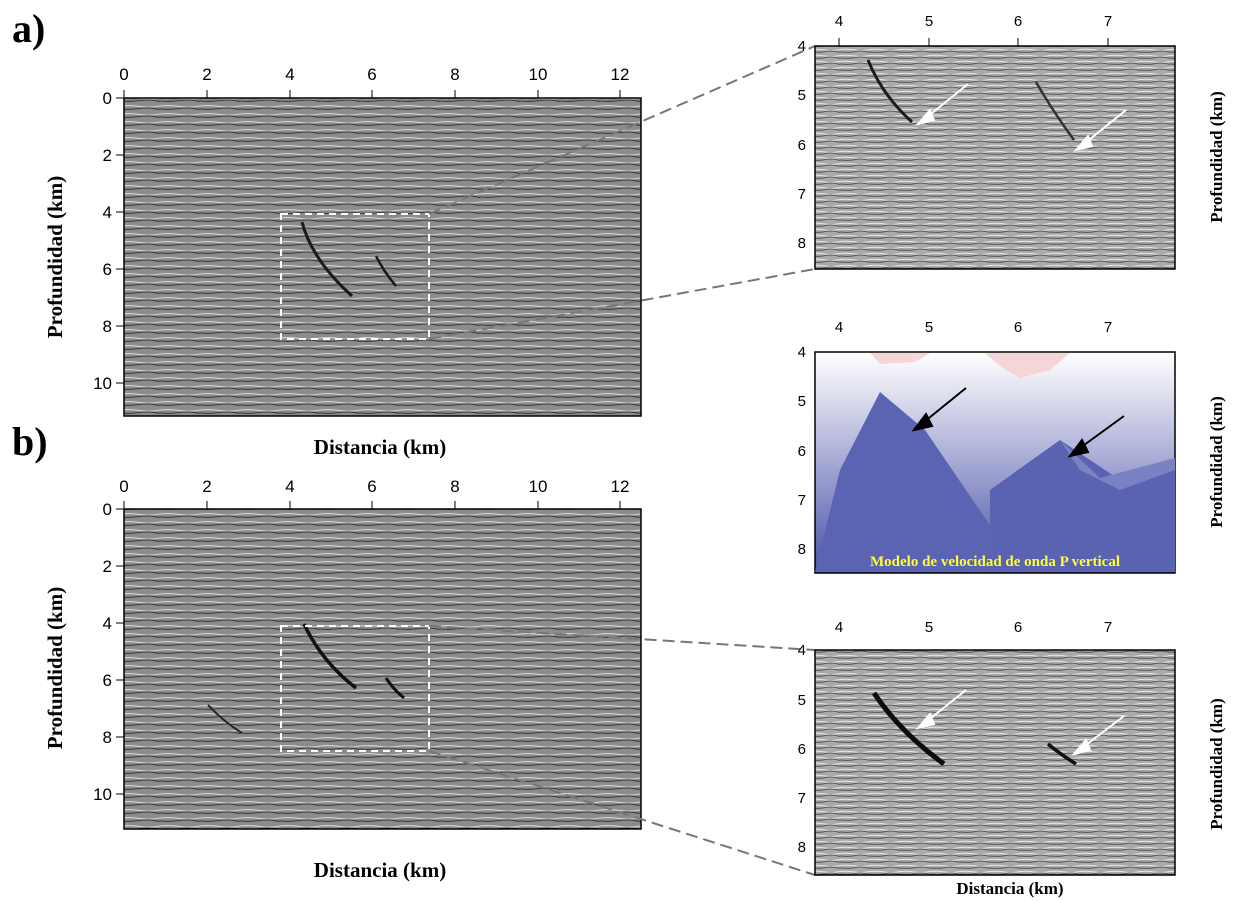  What do you see at coordinates (102, 241) in the screenshot?
I see `section-a-y-ticks: 0 2 4 6 8 10` at bounding box center [102, 241].